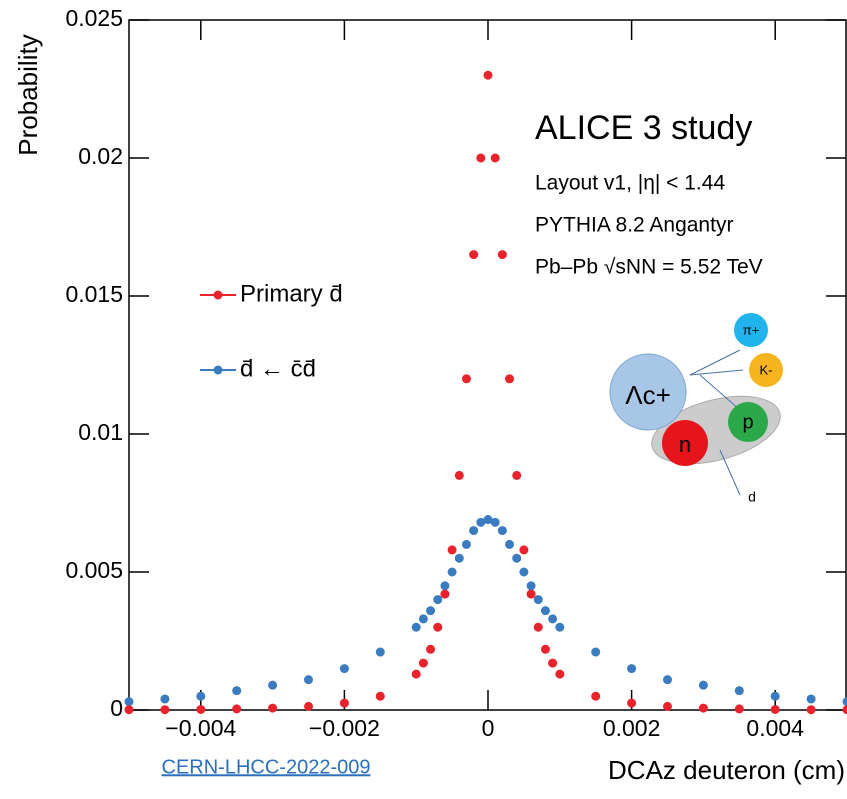 The width and height of the screenshot is (847, 799). What do you see at coordinates (648, 395) in the screenshot?
I see `diagram-label: Λc+` at bounding box center [648, 395].